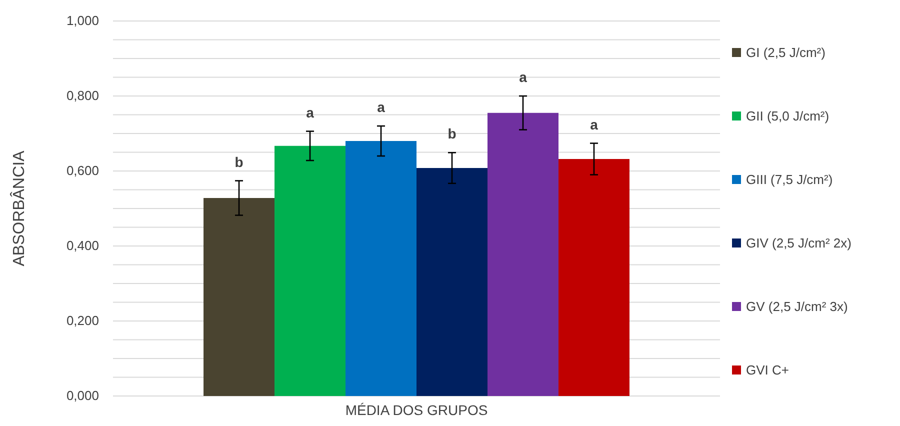 The width and height of the screenshot is (900, 426). I want to click on y-tick-label: 0,800, so click(82, 96).